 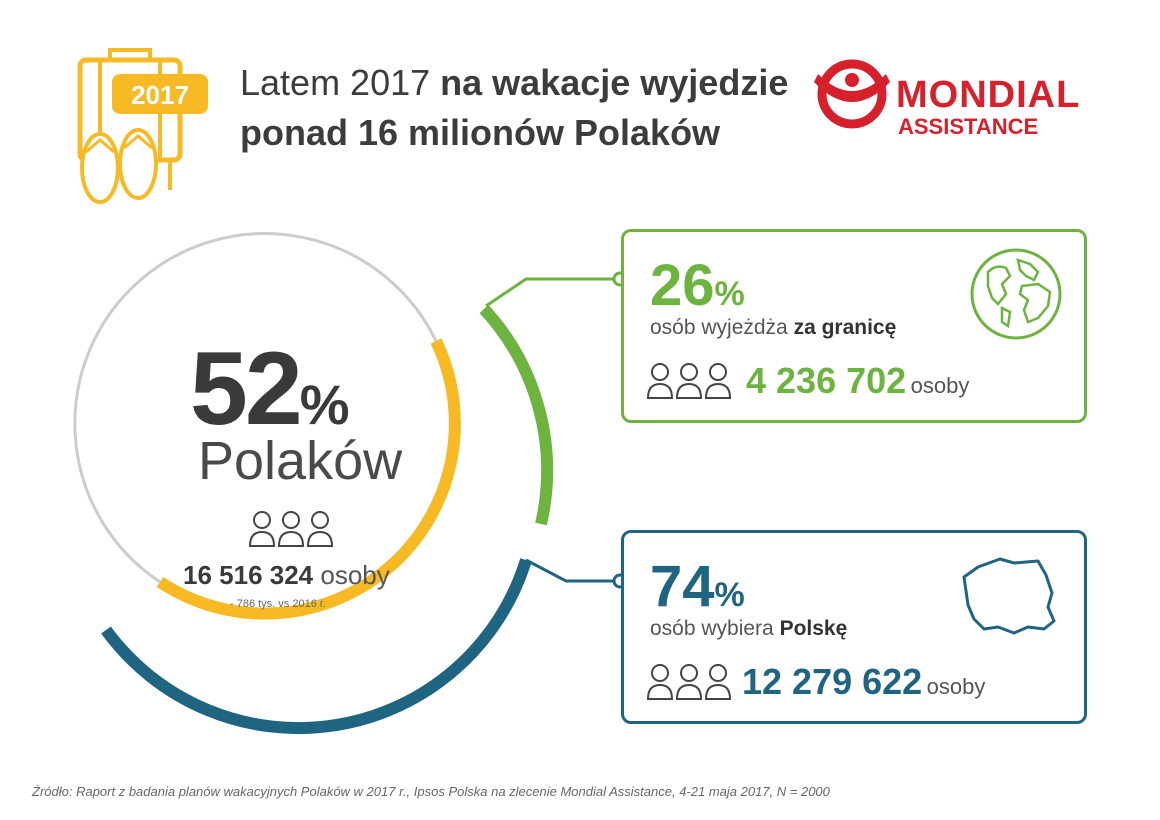 What do you see at coordinates (956, 686) in the screenshot?
I see `poland-count-unit: osoby` at bounding box center [956, 686].